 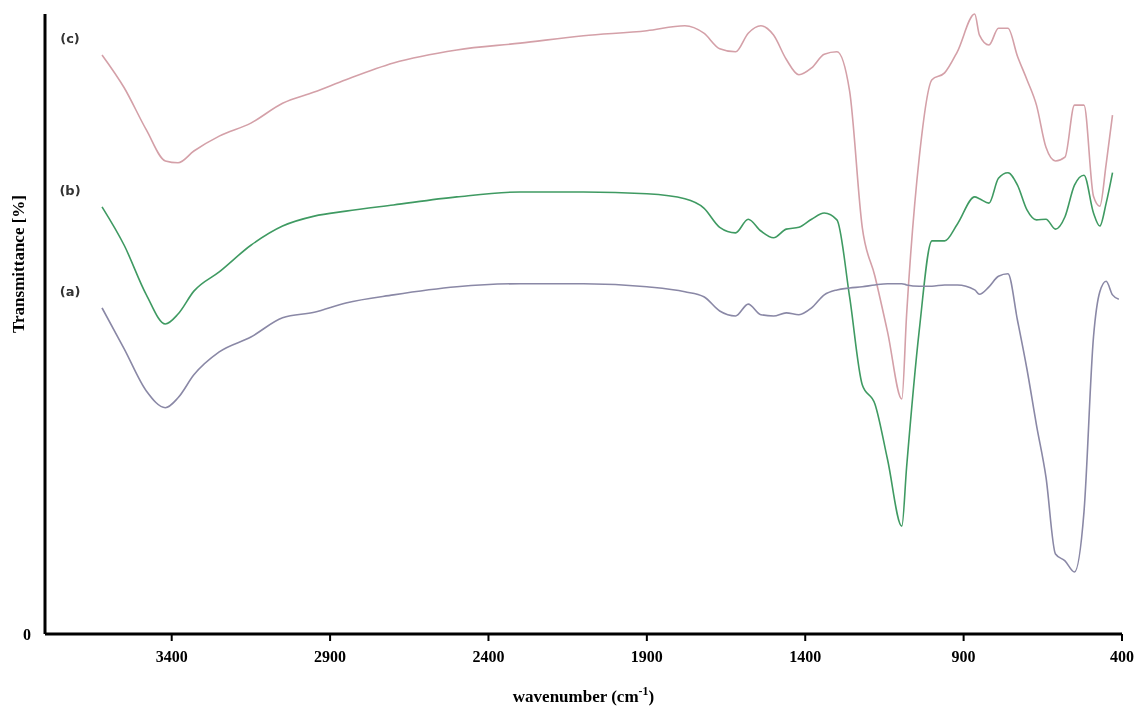 What do you see at coordinates (488, 657) in the screenshot?
I see `x-tick-label: 2400` at bounding box center [488, 657].